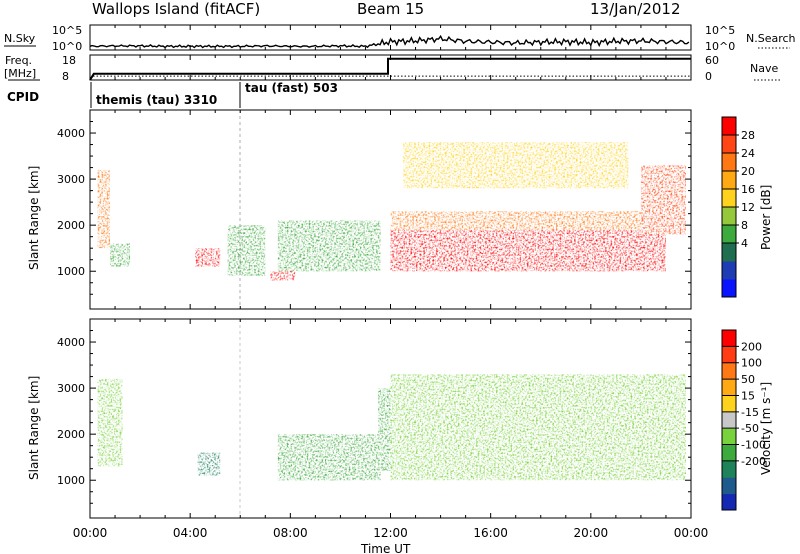  Describe the element at coordinates (591, 533) in the screenshot. I see `time-tick-label: 20:00` at that location.